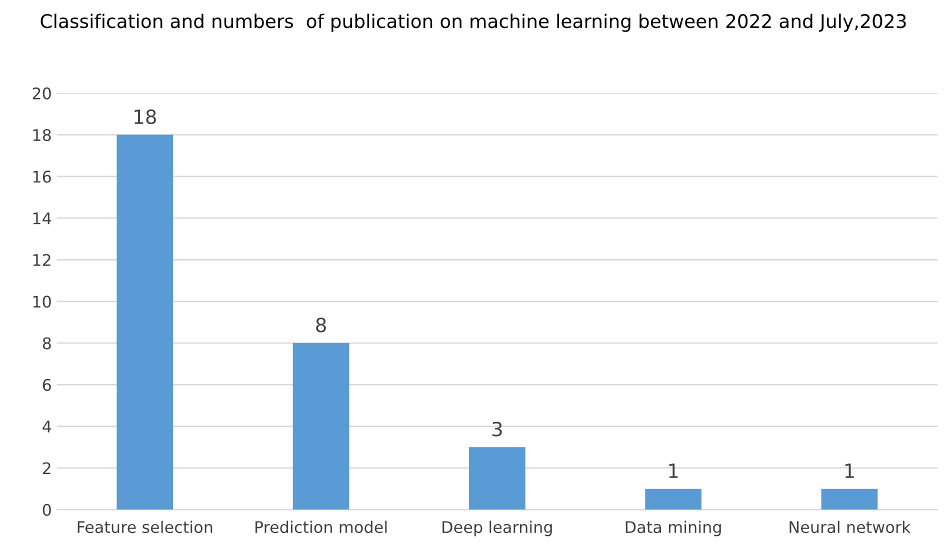  Describe the element at coordinates (42, 176) in the screenshot. I see `y-tick-label: 16` at that location.